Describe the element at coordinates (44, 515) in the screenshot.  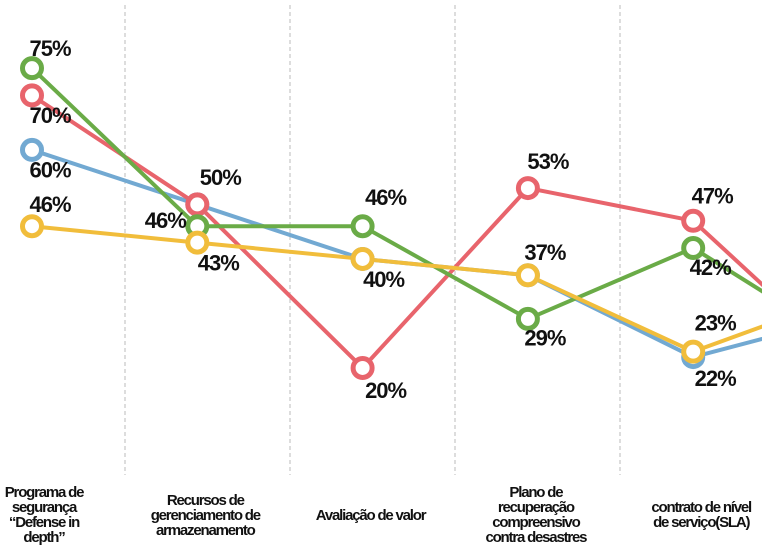
I see `x-tick-label: Programa de segurança “Defense in depth”` at that location.